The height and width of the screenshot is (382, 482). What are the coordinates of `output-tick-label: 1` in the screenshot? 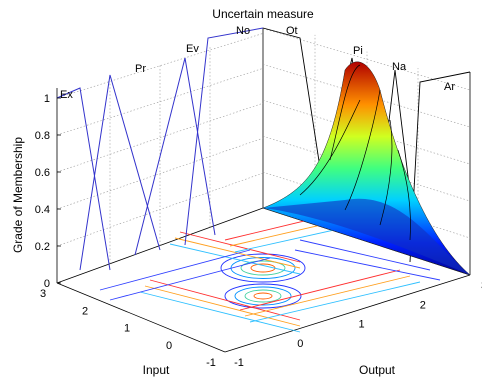 It's located at (361, 325).